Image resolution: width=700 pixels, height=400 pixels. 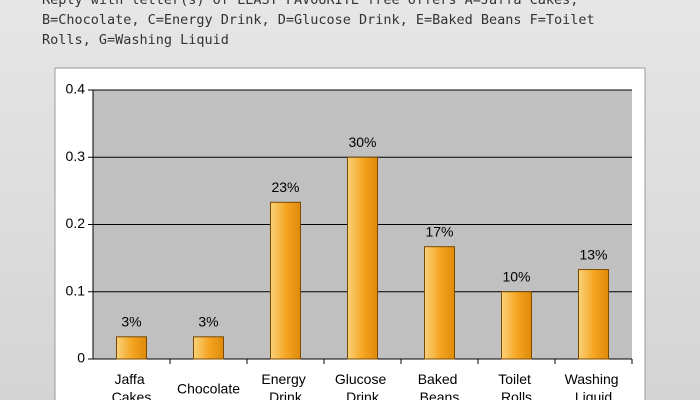 What do you see at coordinates (362, 142) in the screenshot?
I see `data-label: 30%` at bounding box center [362, 142].